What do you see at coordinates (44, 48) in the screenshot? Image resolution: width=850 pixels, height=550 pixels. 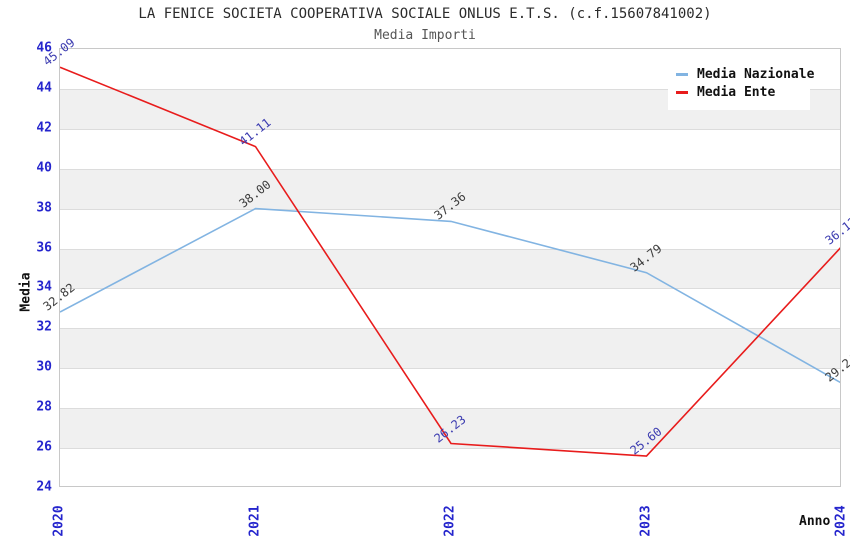 I see `y-tick-label: 46` at bounding box center [44, 48].